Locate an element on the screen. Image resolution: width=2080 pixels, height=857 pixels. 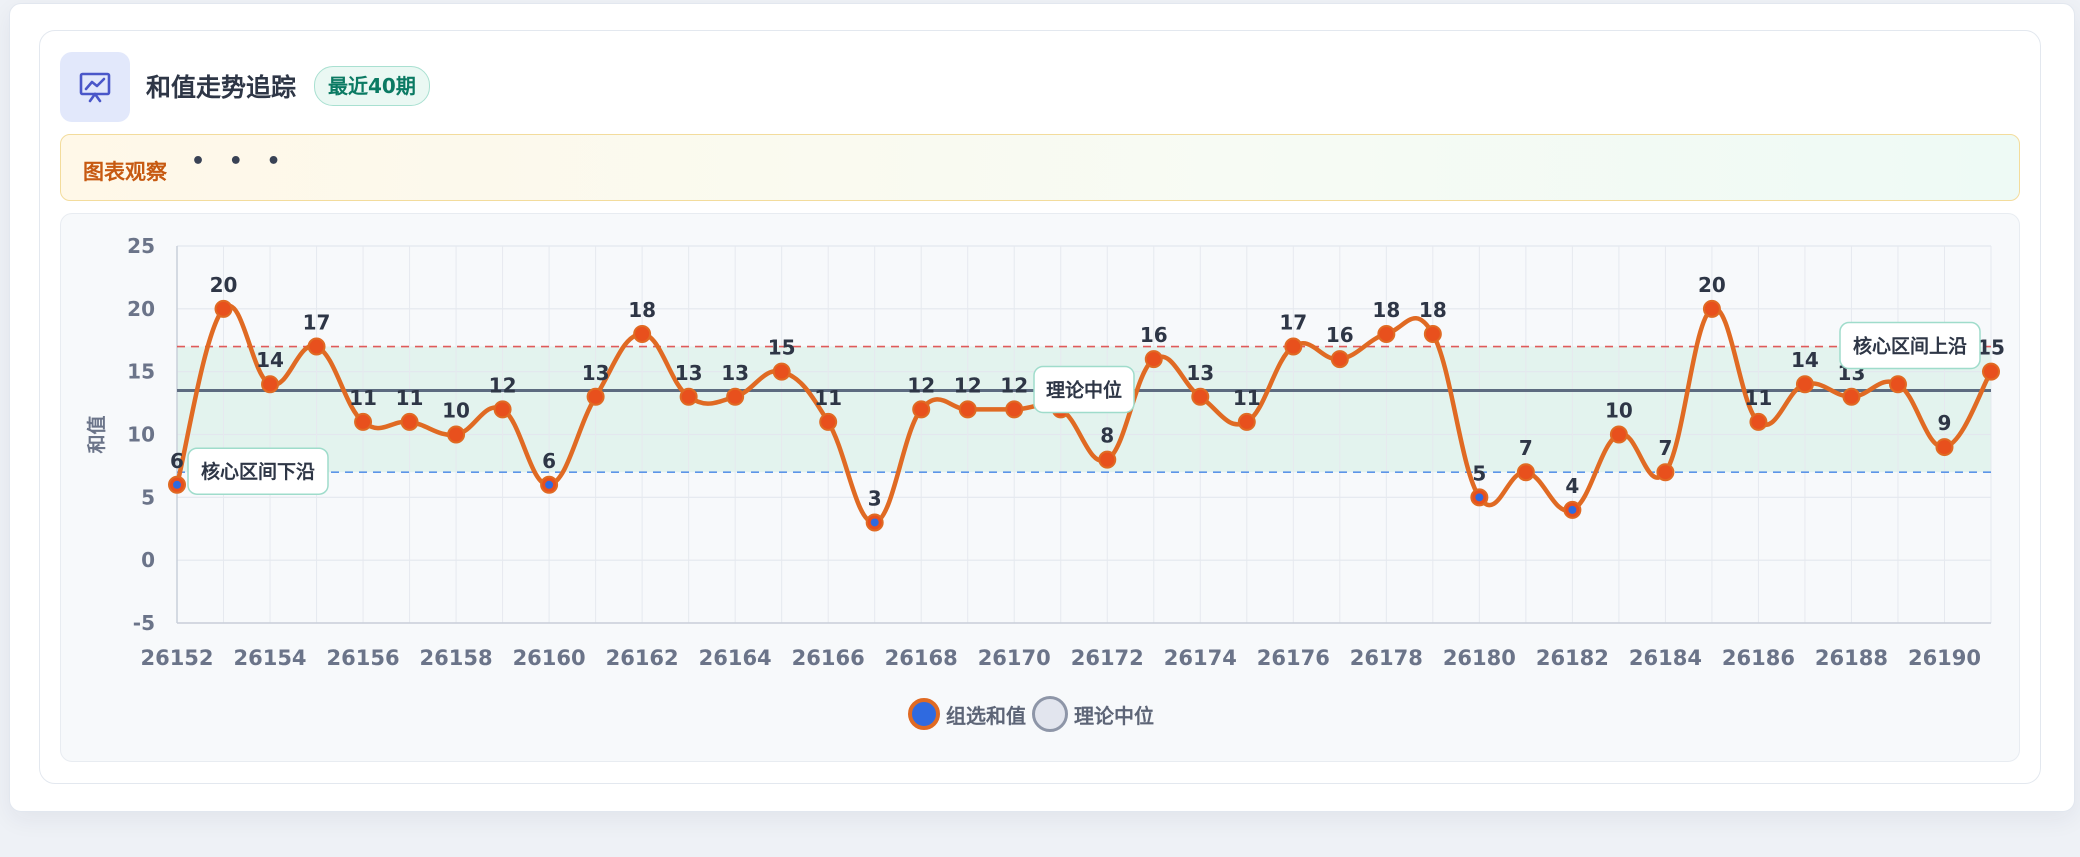
upper-bound-label-text: 核心区间上沿 is located at coordinates (1910, 346).